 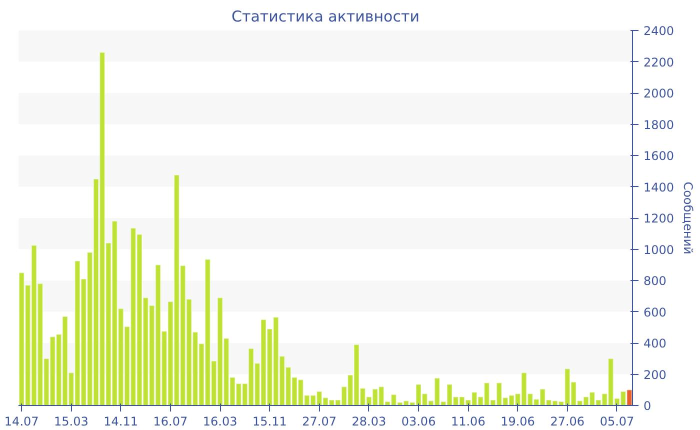 What do you see at coordinates (71, 421) in the screenshot?
I see `x-tick-label: 15.03` at bounding box center [71, 421].